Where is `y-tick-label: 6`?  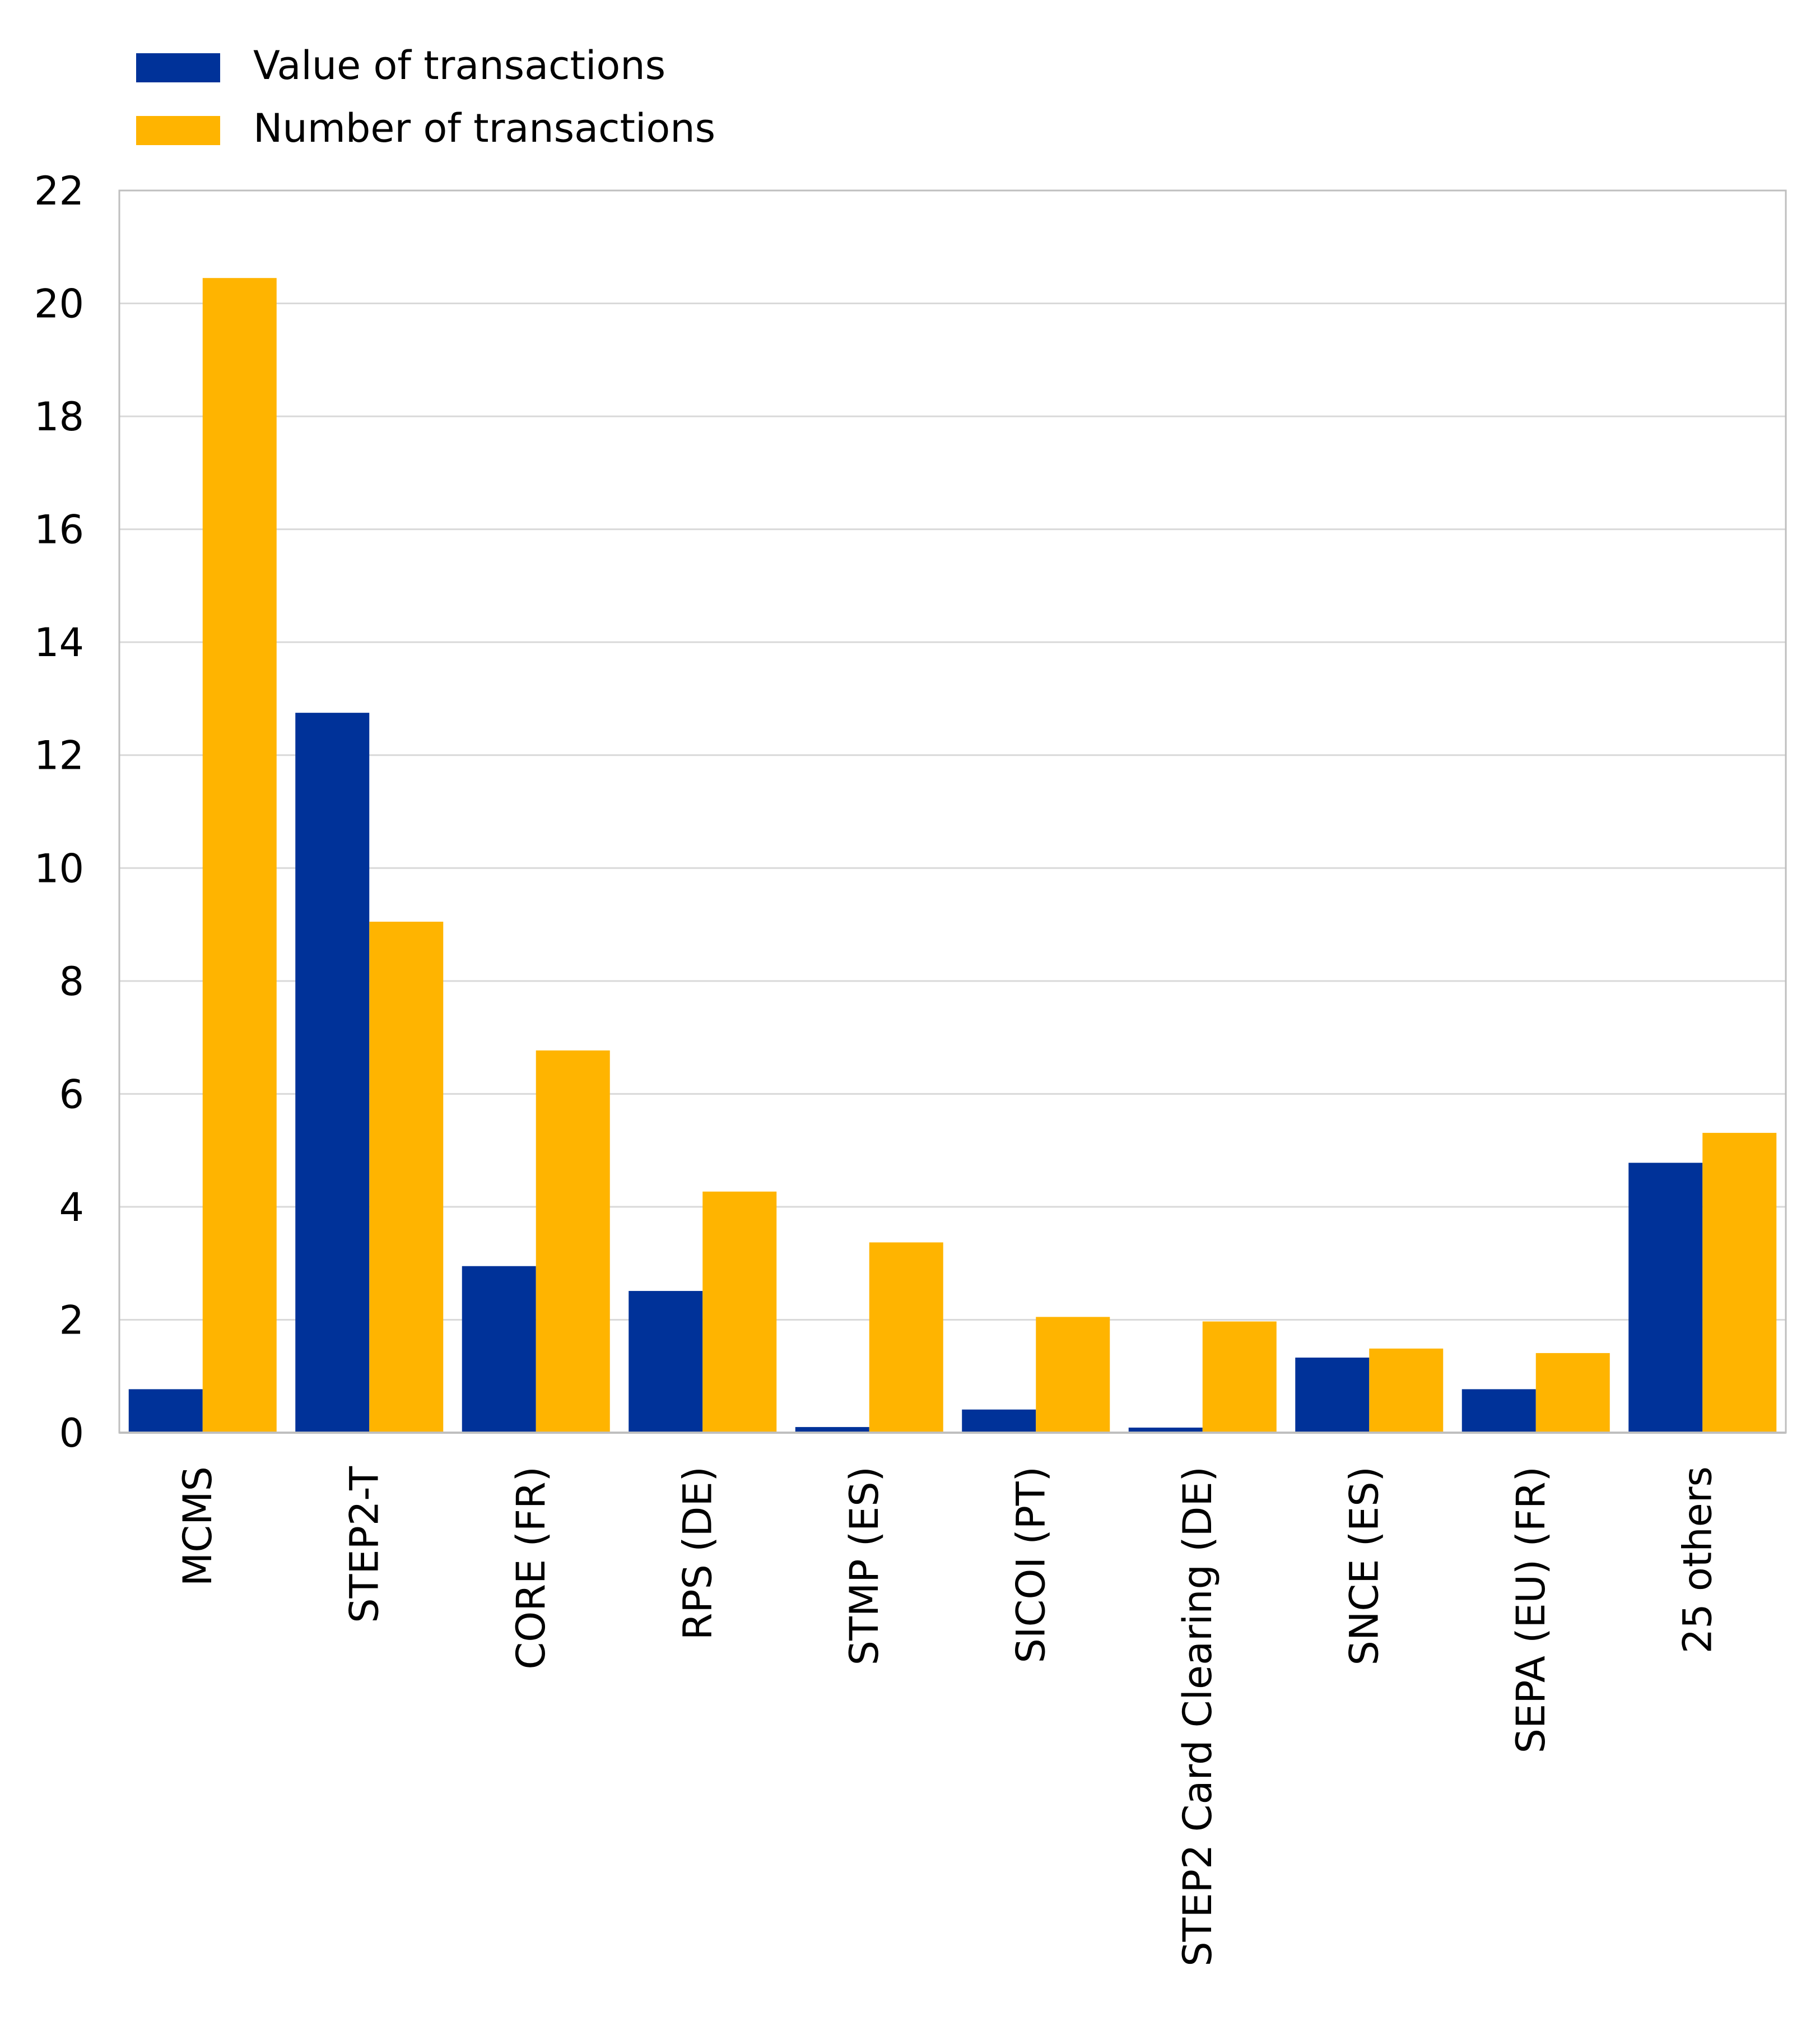 y-tick-label: 6 is located at coordinates (71, 1094).